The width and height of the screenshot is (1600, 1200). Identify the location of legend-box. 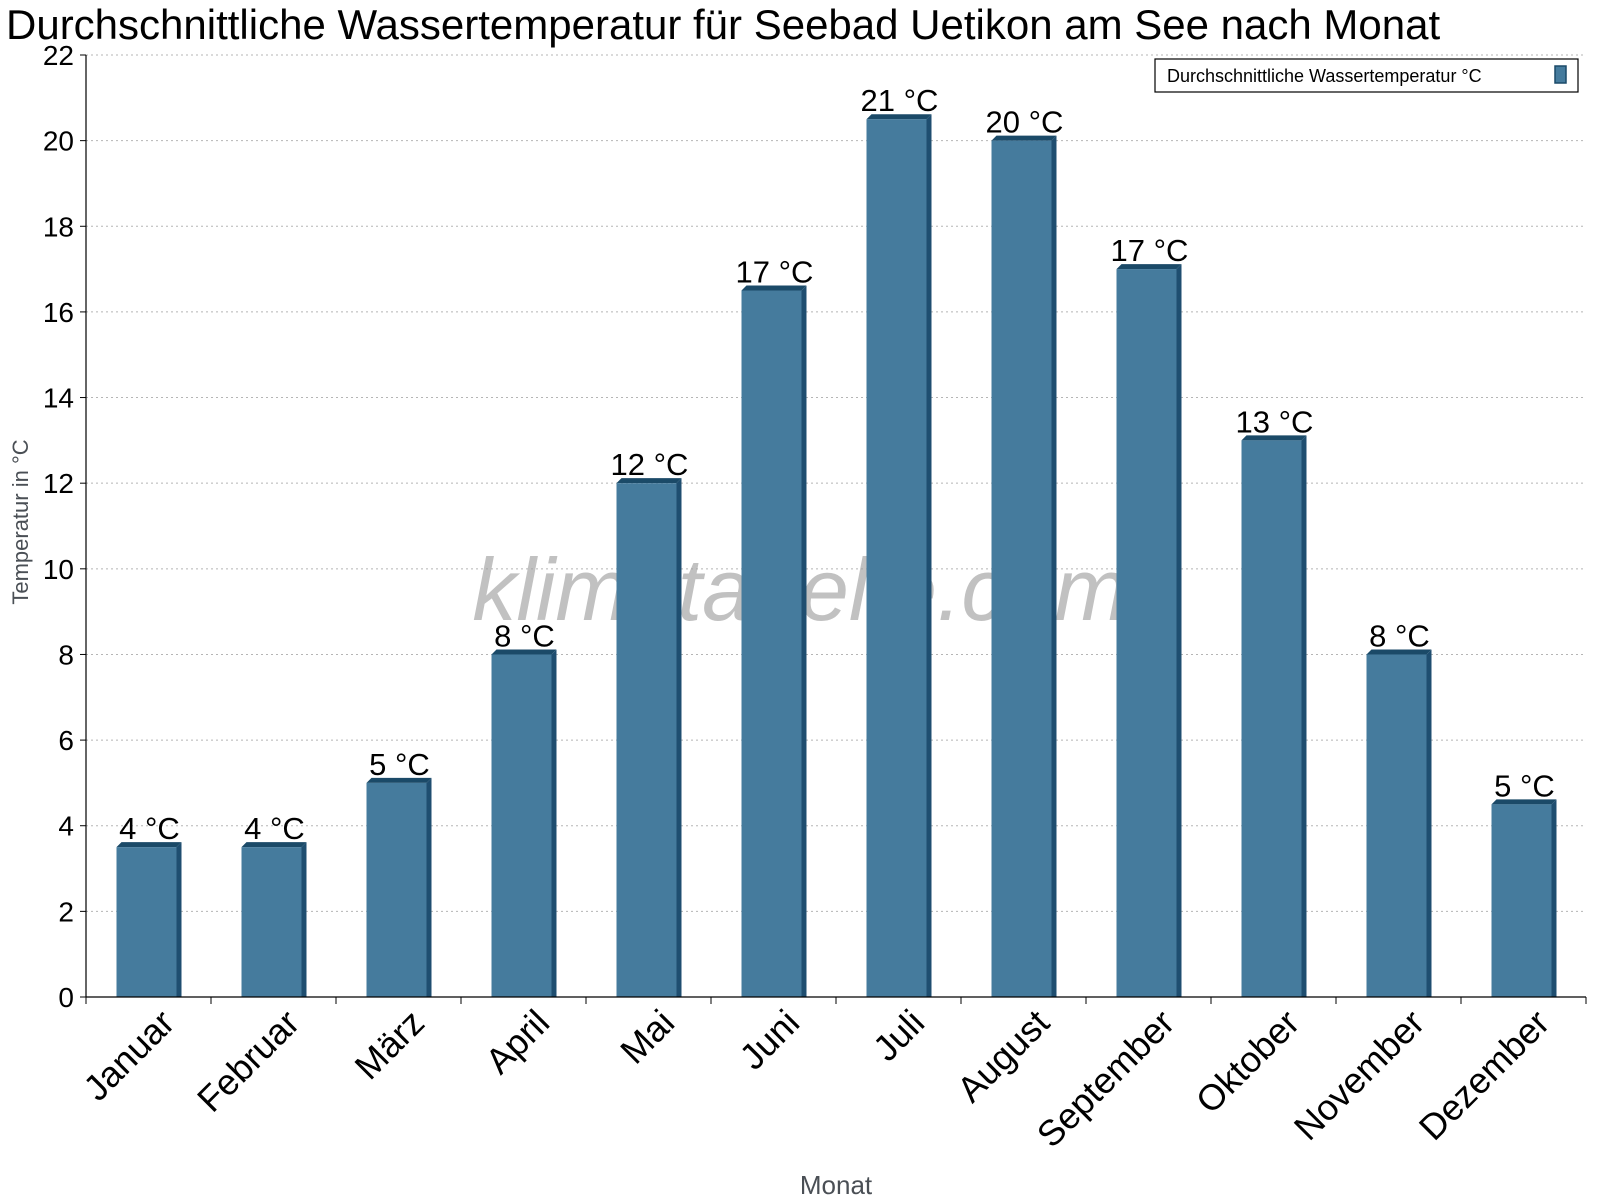
(1366, 75).